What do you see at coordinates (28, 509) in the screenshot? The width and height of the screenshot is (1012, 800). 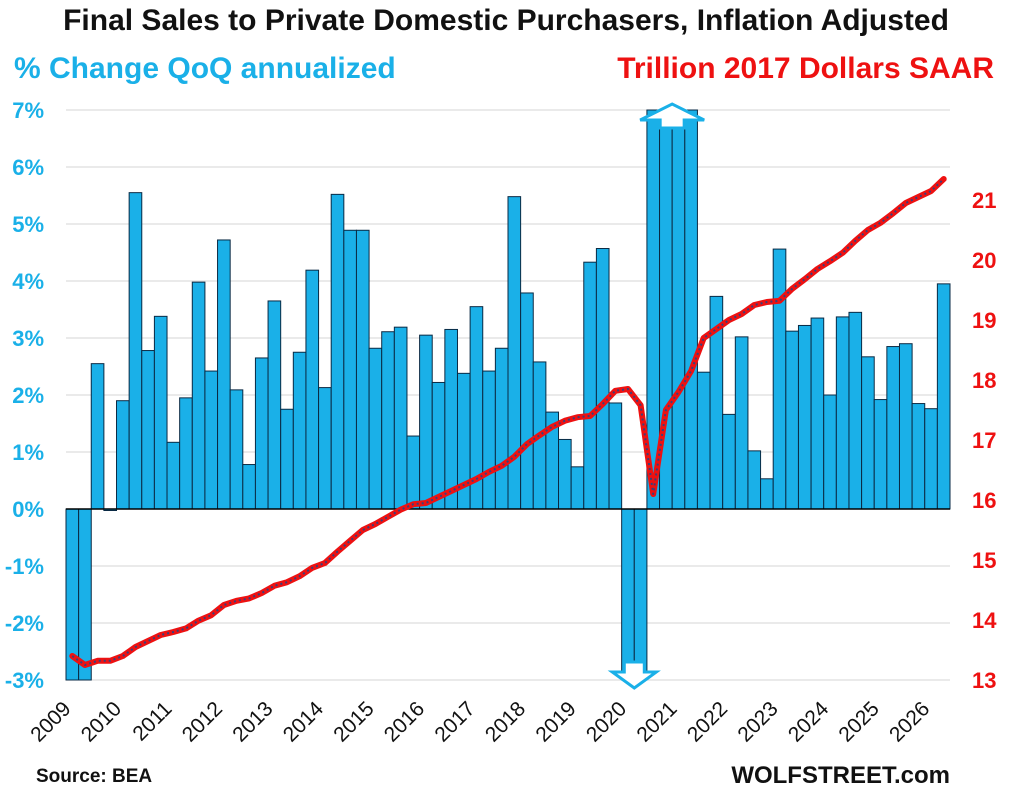 I see `left-tick-label: 0%` at bounding box center [28, 509].